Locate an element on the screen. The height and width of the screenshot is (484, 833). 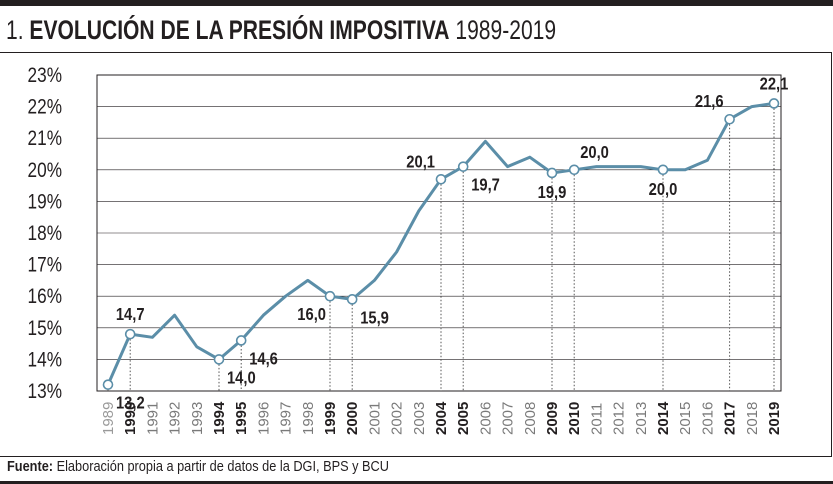
x-tick-label: 2015 is located at coordinates (685, 418).